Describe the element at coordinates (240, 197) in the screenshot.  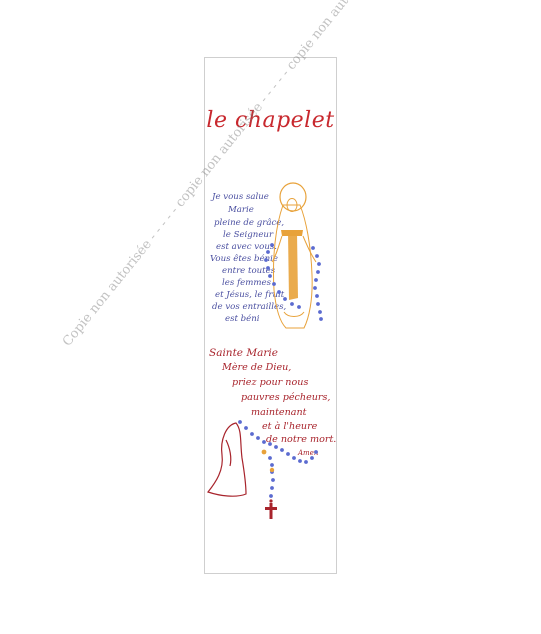
I see `ave-line: Je vous salue` at that location.